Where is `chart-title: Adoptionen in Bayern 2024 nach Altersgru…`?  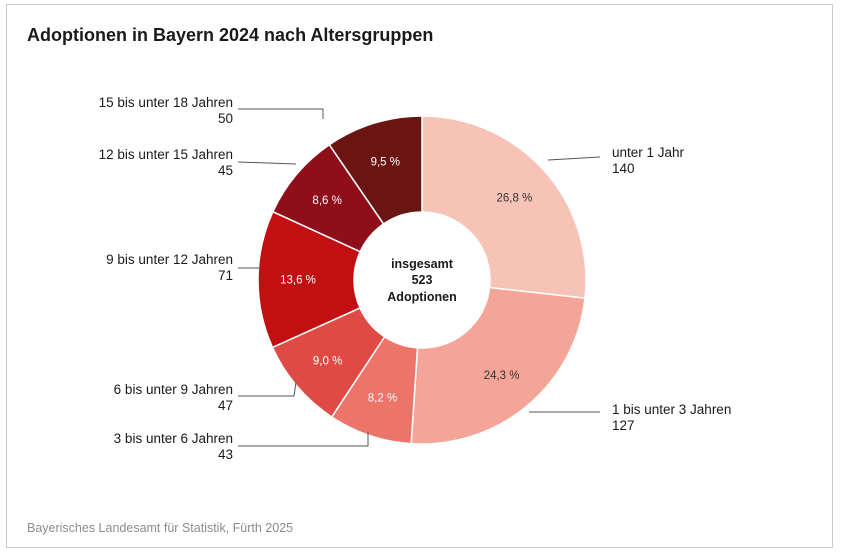
chart-title: Adoptionen in Bayern 2024 nach Altersgru… is located at coordinates (230, 35).